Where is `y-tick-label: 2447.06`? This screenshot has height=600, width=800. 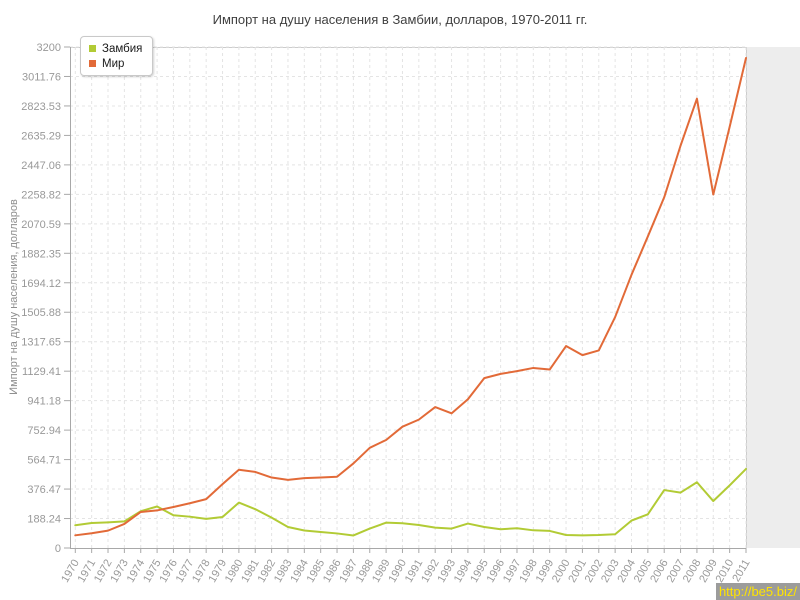 y-tick-label: 2447.06 is located at coordinates (41, 166).